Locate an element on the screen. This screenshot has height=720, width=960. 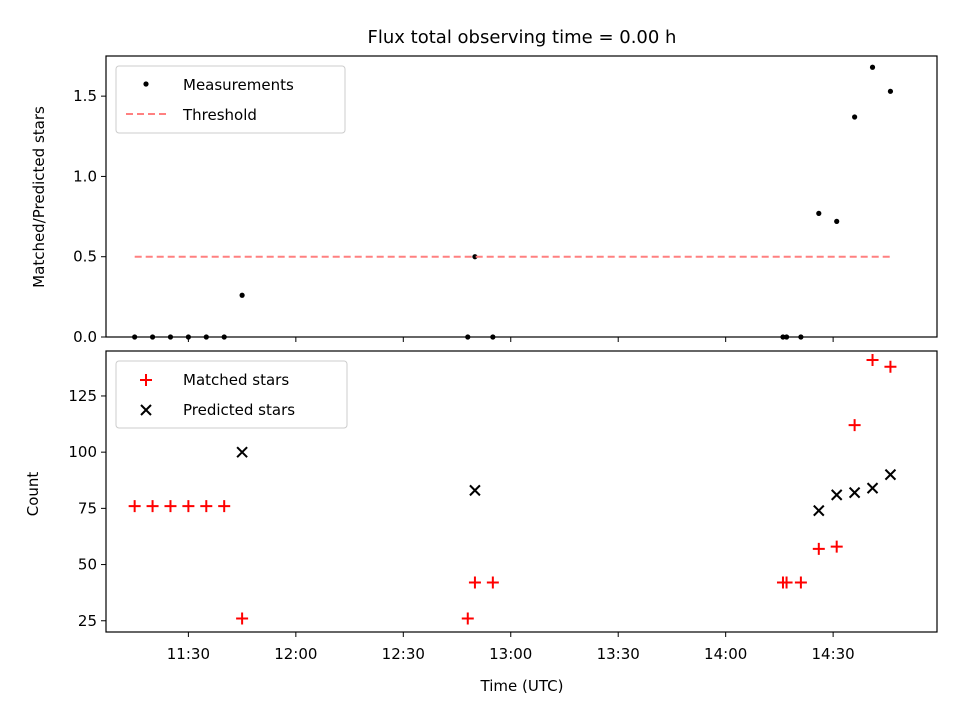
ratio-y-axis: 0.0 0.5 1.0 1.5 is located at coordinates (89, 216).